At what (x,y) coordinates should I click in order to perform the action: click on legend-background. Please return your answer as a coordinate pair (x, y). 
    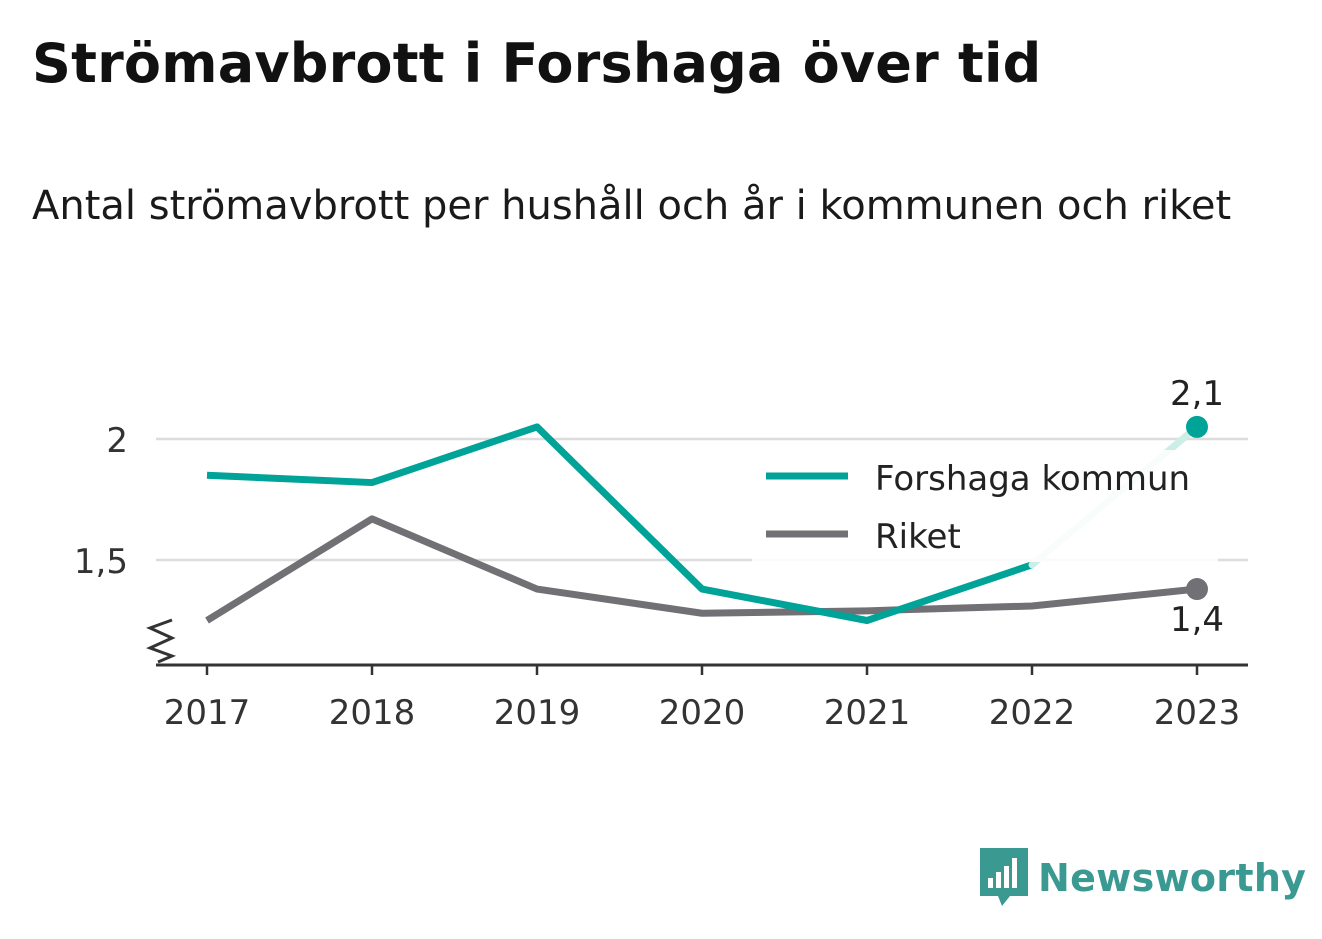
    Looking at the image, I should click on (985, 506).